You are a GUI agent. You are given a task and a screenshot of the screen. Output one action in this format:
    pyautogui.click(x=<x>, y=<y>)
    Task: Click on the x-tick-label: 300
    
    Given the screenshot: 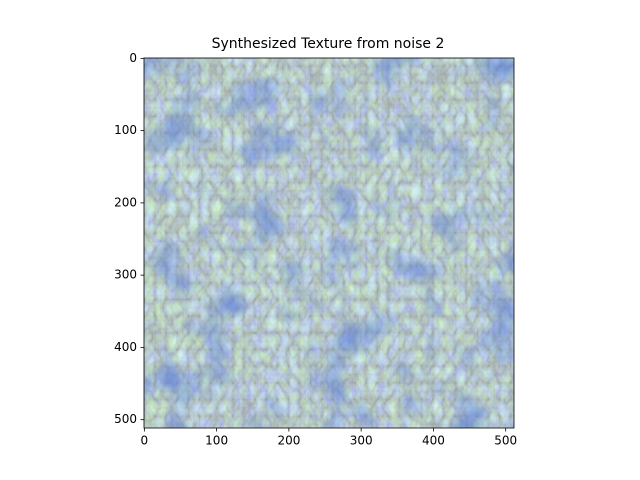 What is the action you would take?
    pyautogui.click(x=361, y=441)
    